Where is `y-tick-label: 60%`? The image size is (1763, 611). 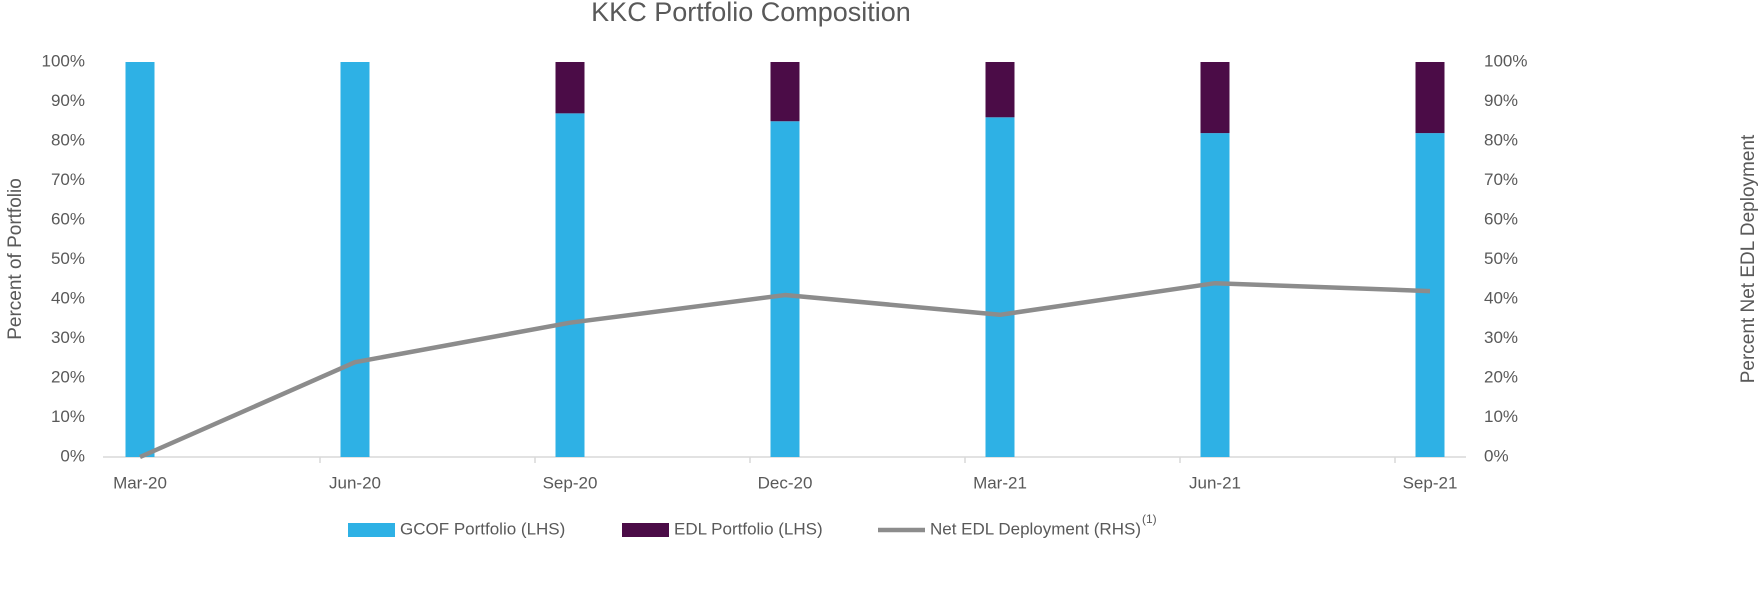 y-tick-label: 60% is located at coordinates (68, 218).